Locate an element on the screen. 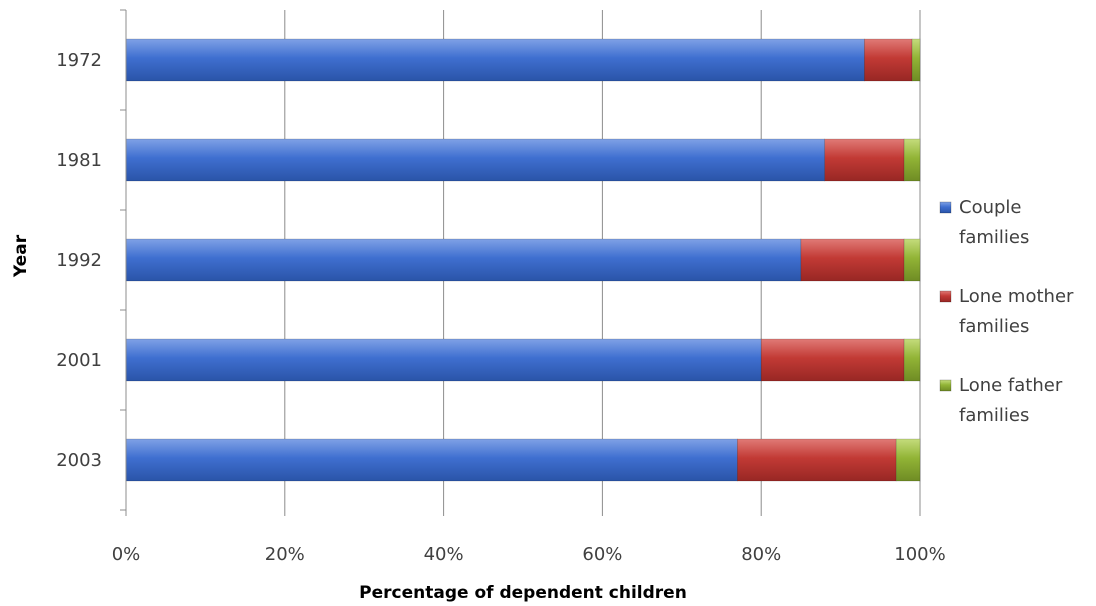  x-tick-label-3: 60% is located at coordinates (602, 554).